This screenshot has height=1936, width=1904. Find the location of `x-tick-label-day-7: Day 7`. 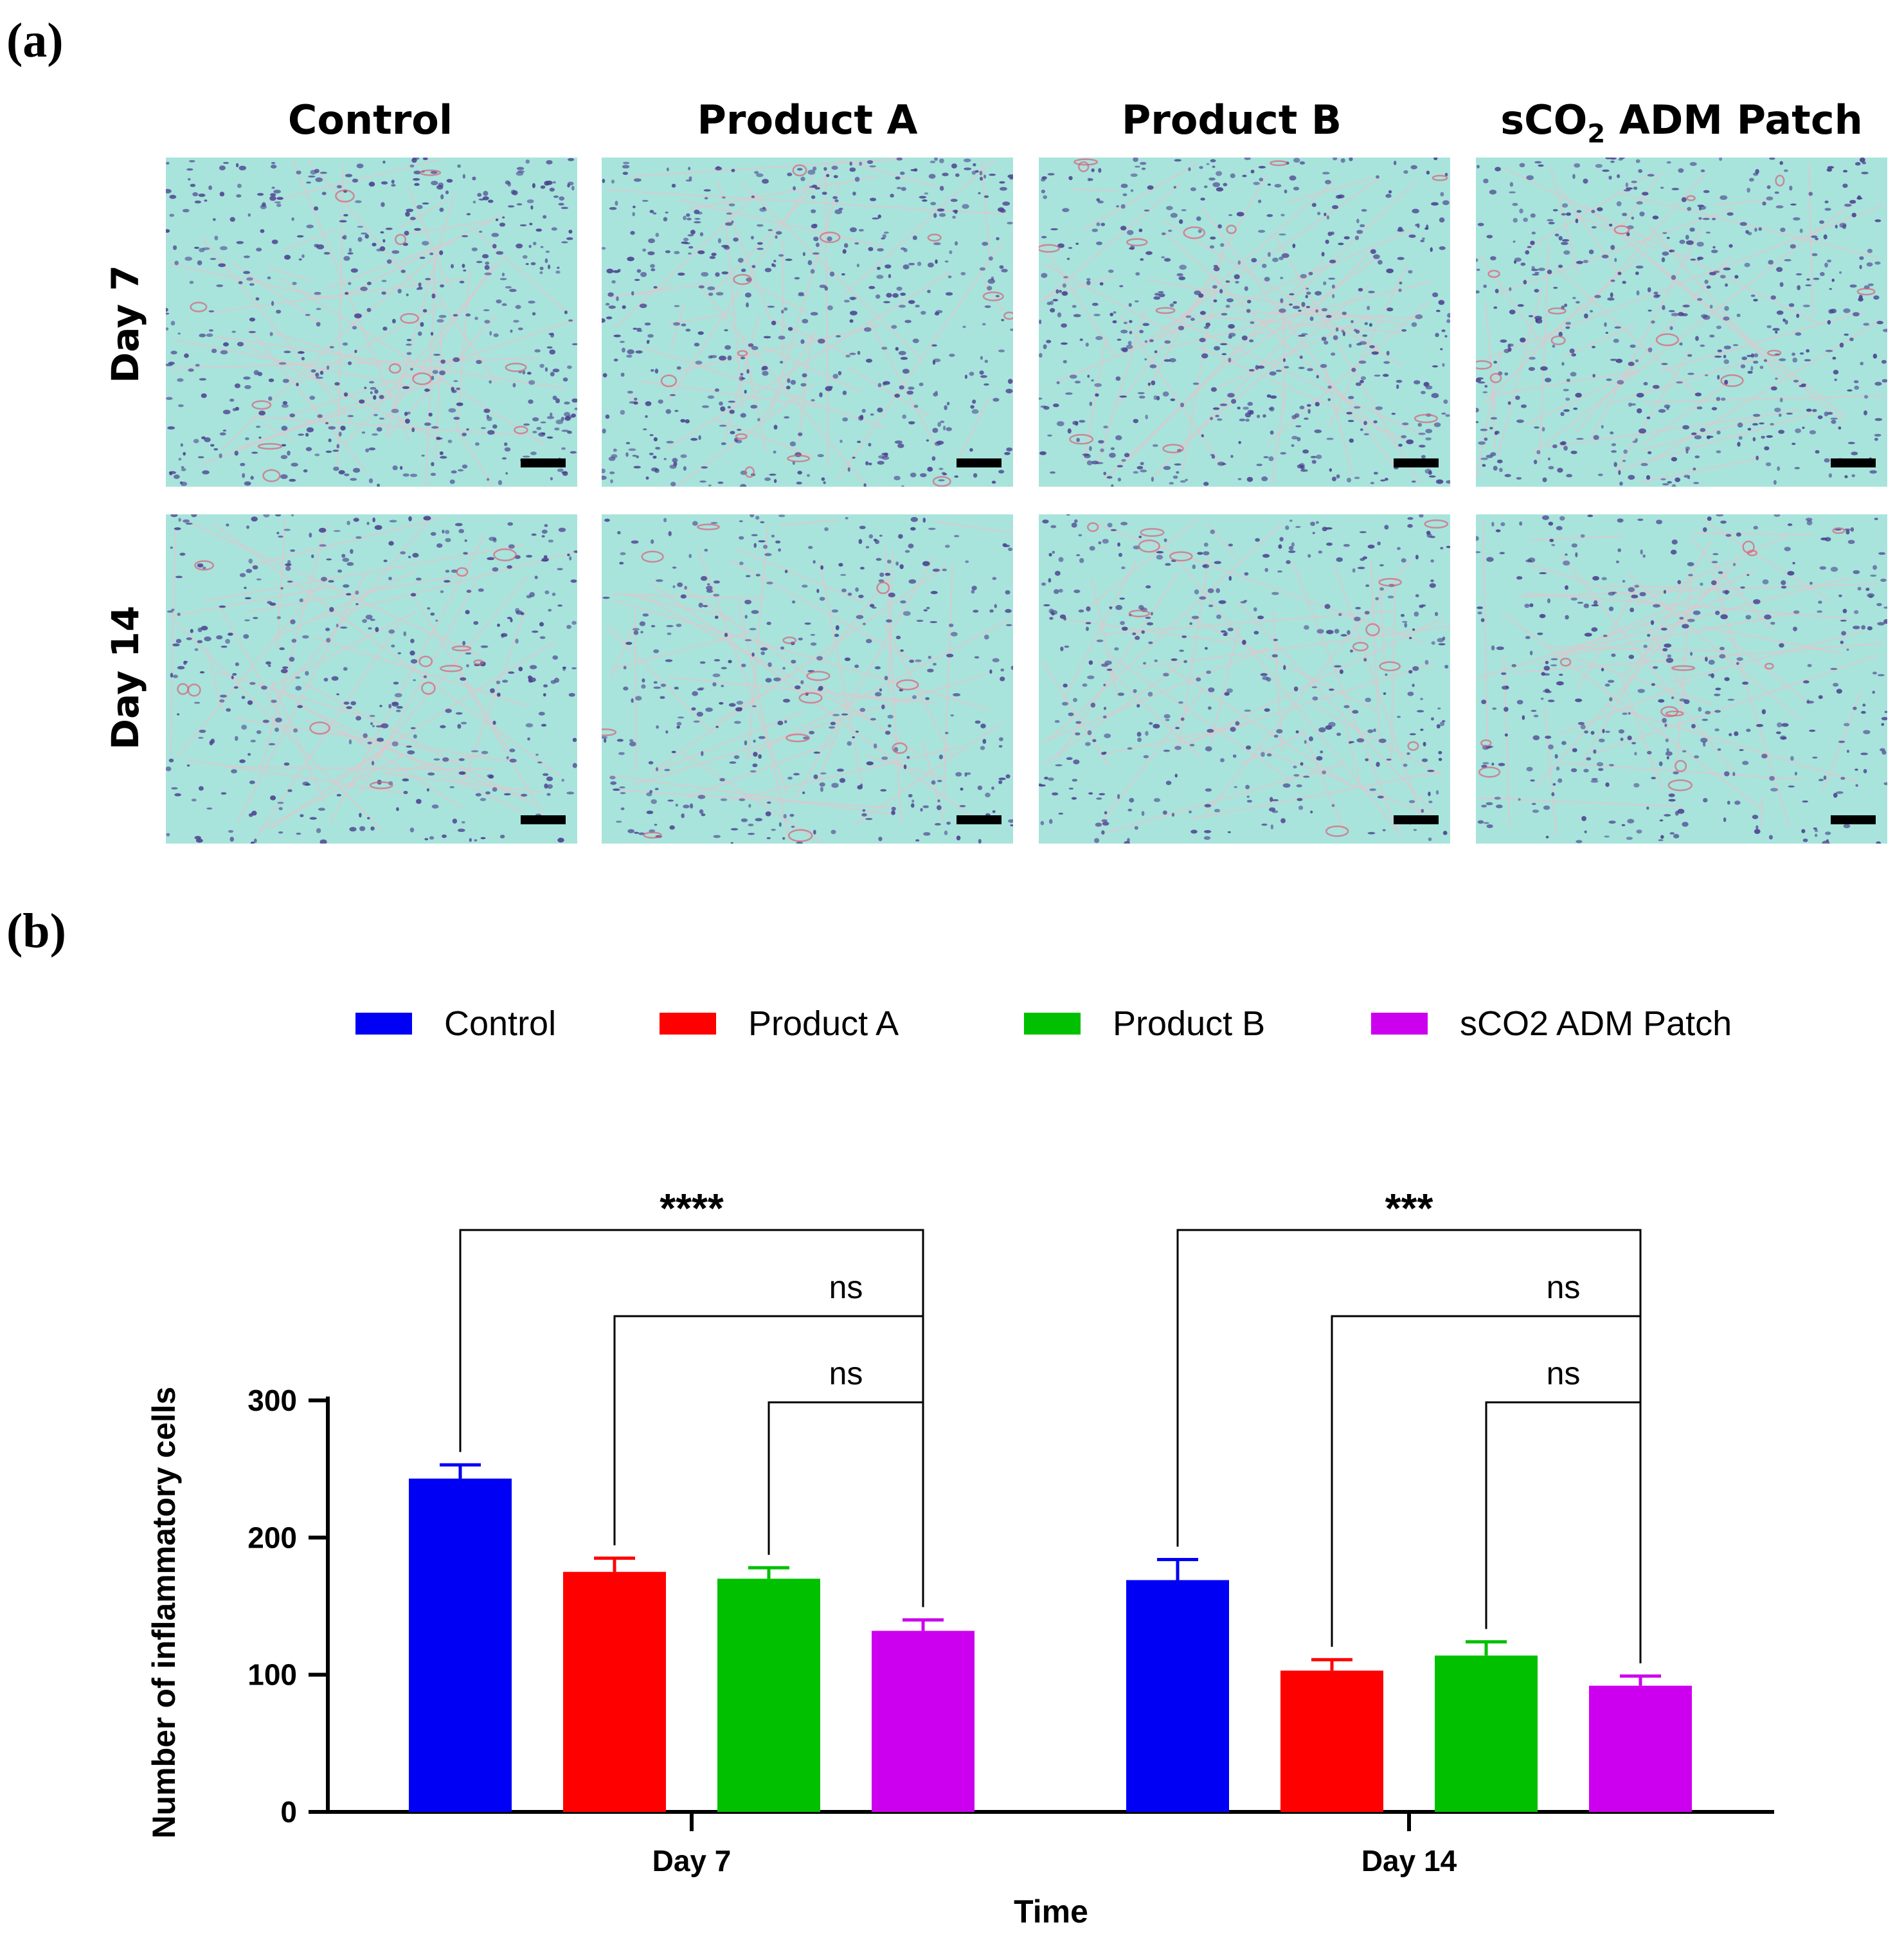

x-tick-label-day-7: Day 7 is located at coordinates (692, 1860).